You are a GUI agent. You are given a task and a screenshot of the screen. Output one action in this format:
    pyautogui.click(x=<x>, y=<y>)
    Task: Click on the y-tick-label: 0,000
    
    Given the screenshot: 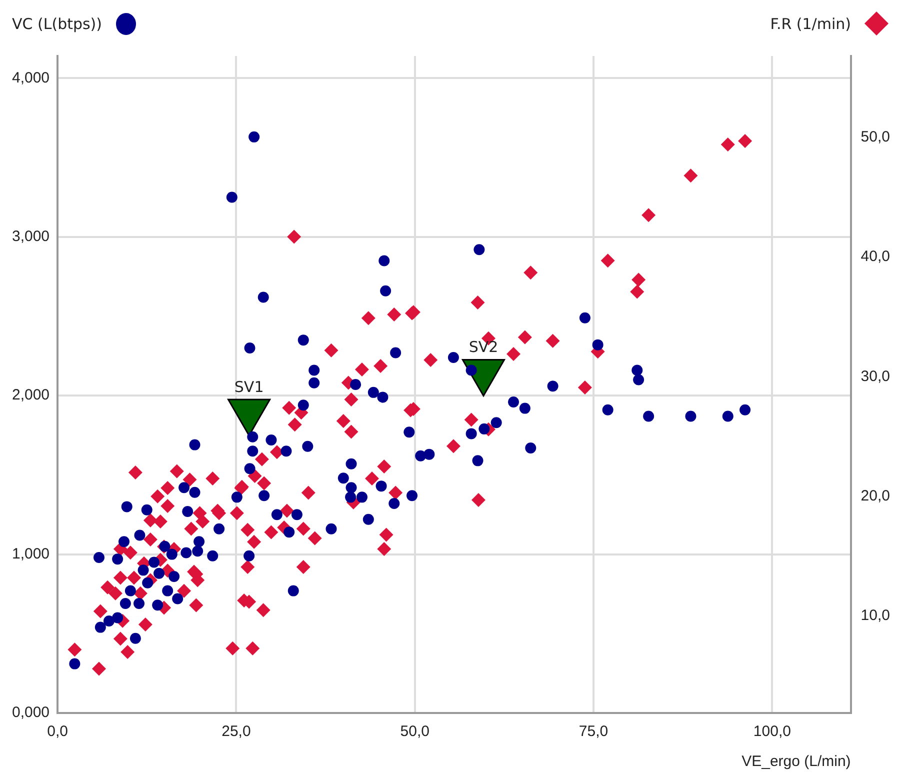 What is the action you would take?
    pyautogui.click(x=31, y=713)
    